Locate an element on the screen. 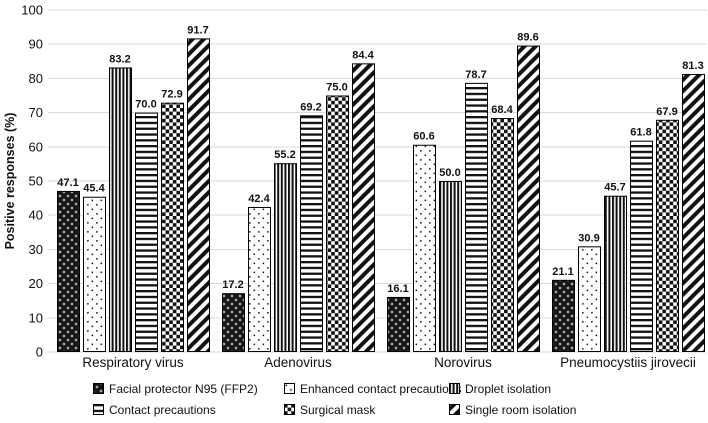 The width and height of the screenshot is (708, 423). bar-value-label: 89.6 is located at coordinates (527, 38).